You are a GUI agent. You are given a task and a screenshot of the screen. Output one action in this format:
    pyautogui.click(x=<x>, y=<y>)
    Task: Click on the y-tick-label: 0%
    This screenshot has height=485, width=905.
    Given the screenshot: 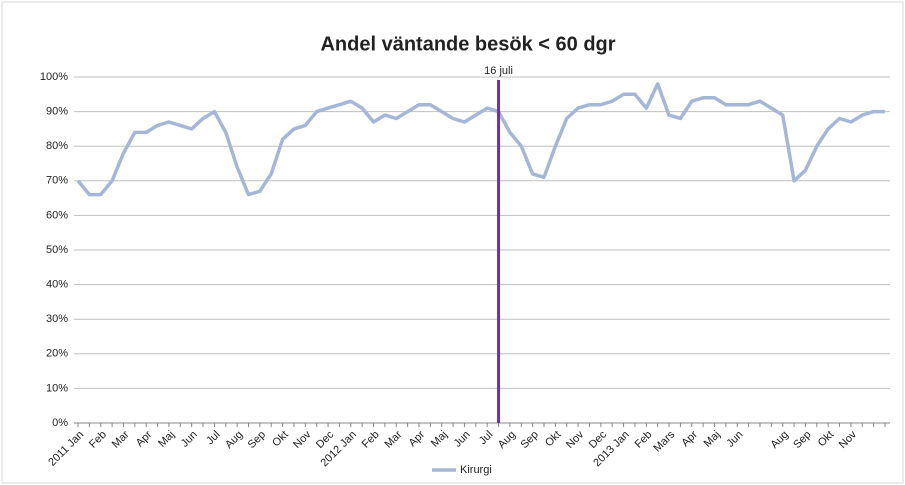 What is the action you would take?
    pyautogui.click(x=60, y=423)
    